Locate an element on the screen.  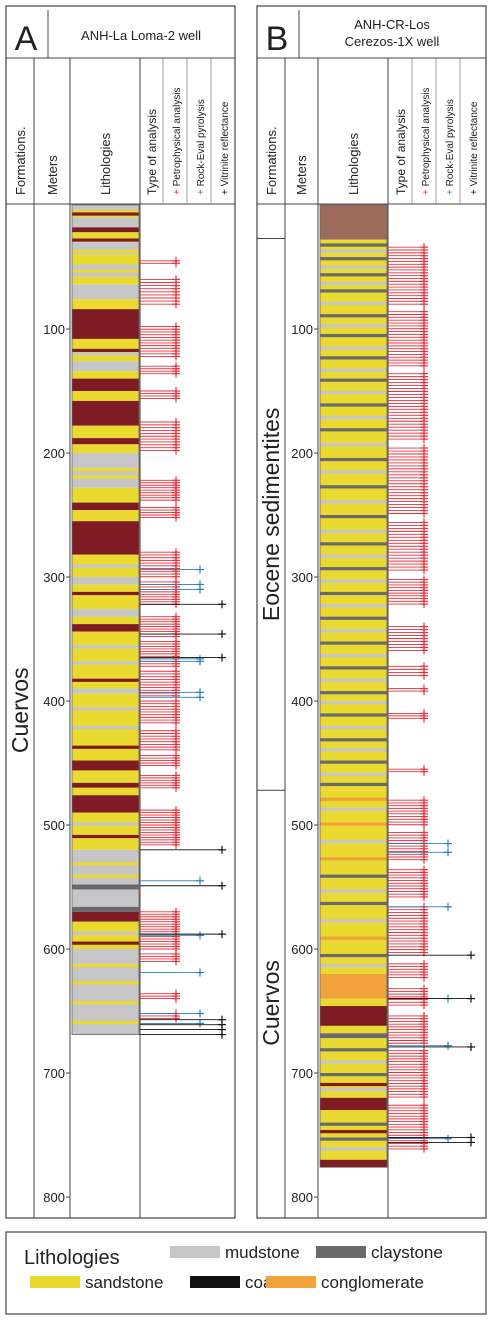
panel-b-label-rock-eval: + Rock-Eval pyrolysis is located at coordinates (450, 147).